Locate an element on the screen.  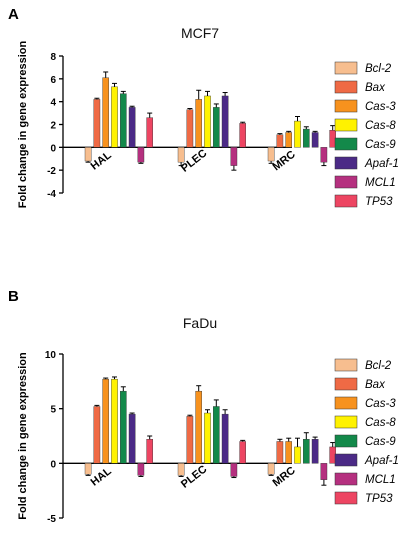
y-tick-label: -5 is located at coordinates (51, 519).